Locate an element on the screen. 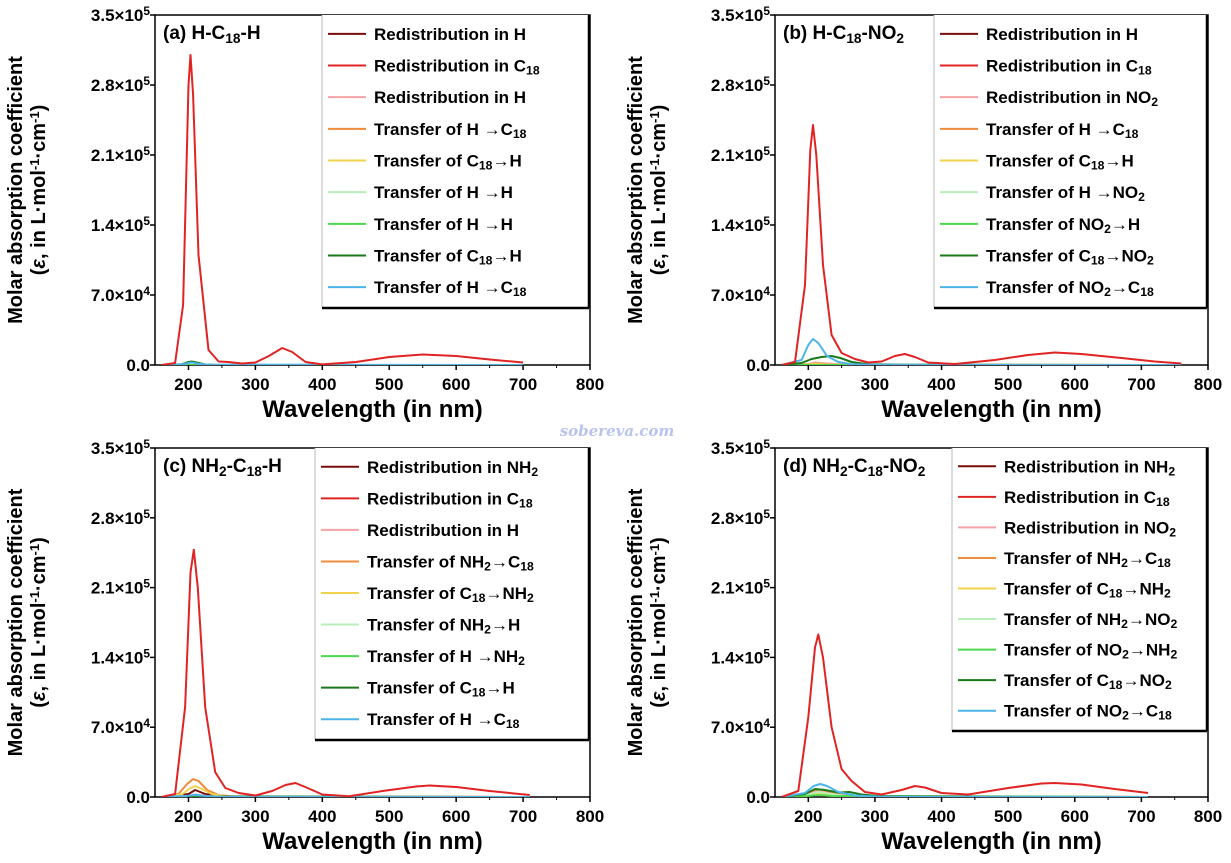 The width and height of the screenshot is (1231, 863). panel-title: (b) H-C18-NO2 is located at coordinates (843, 34).